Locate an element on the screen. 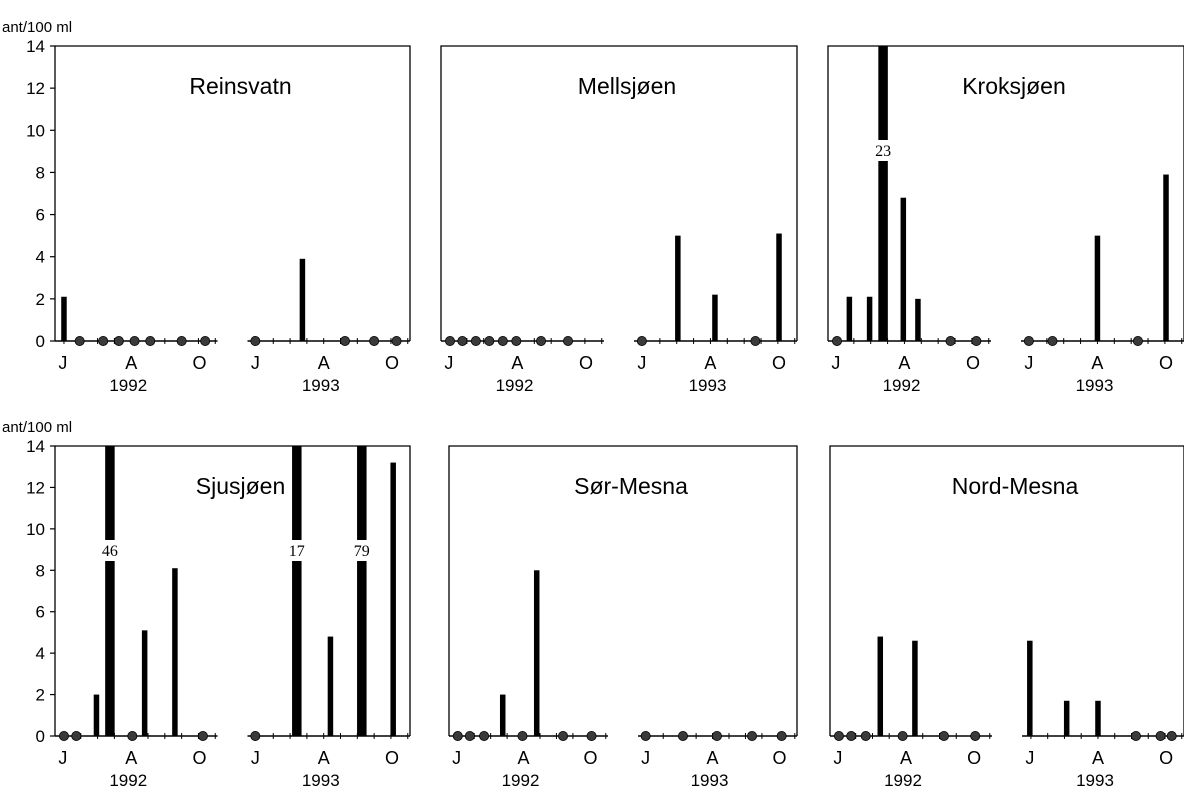 This screenshot has height=801, width=1184. panel-1: Mellsjøen J A O 1992 J A O 1993 is located at coordinates (619, 220).